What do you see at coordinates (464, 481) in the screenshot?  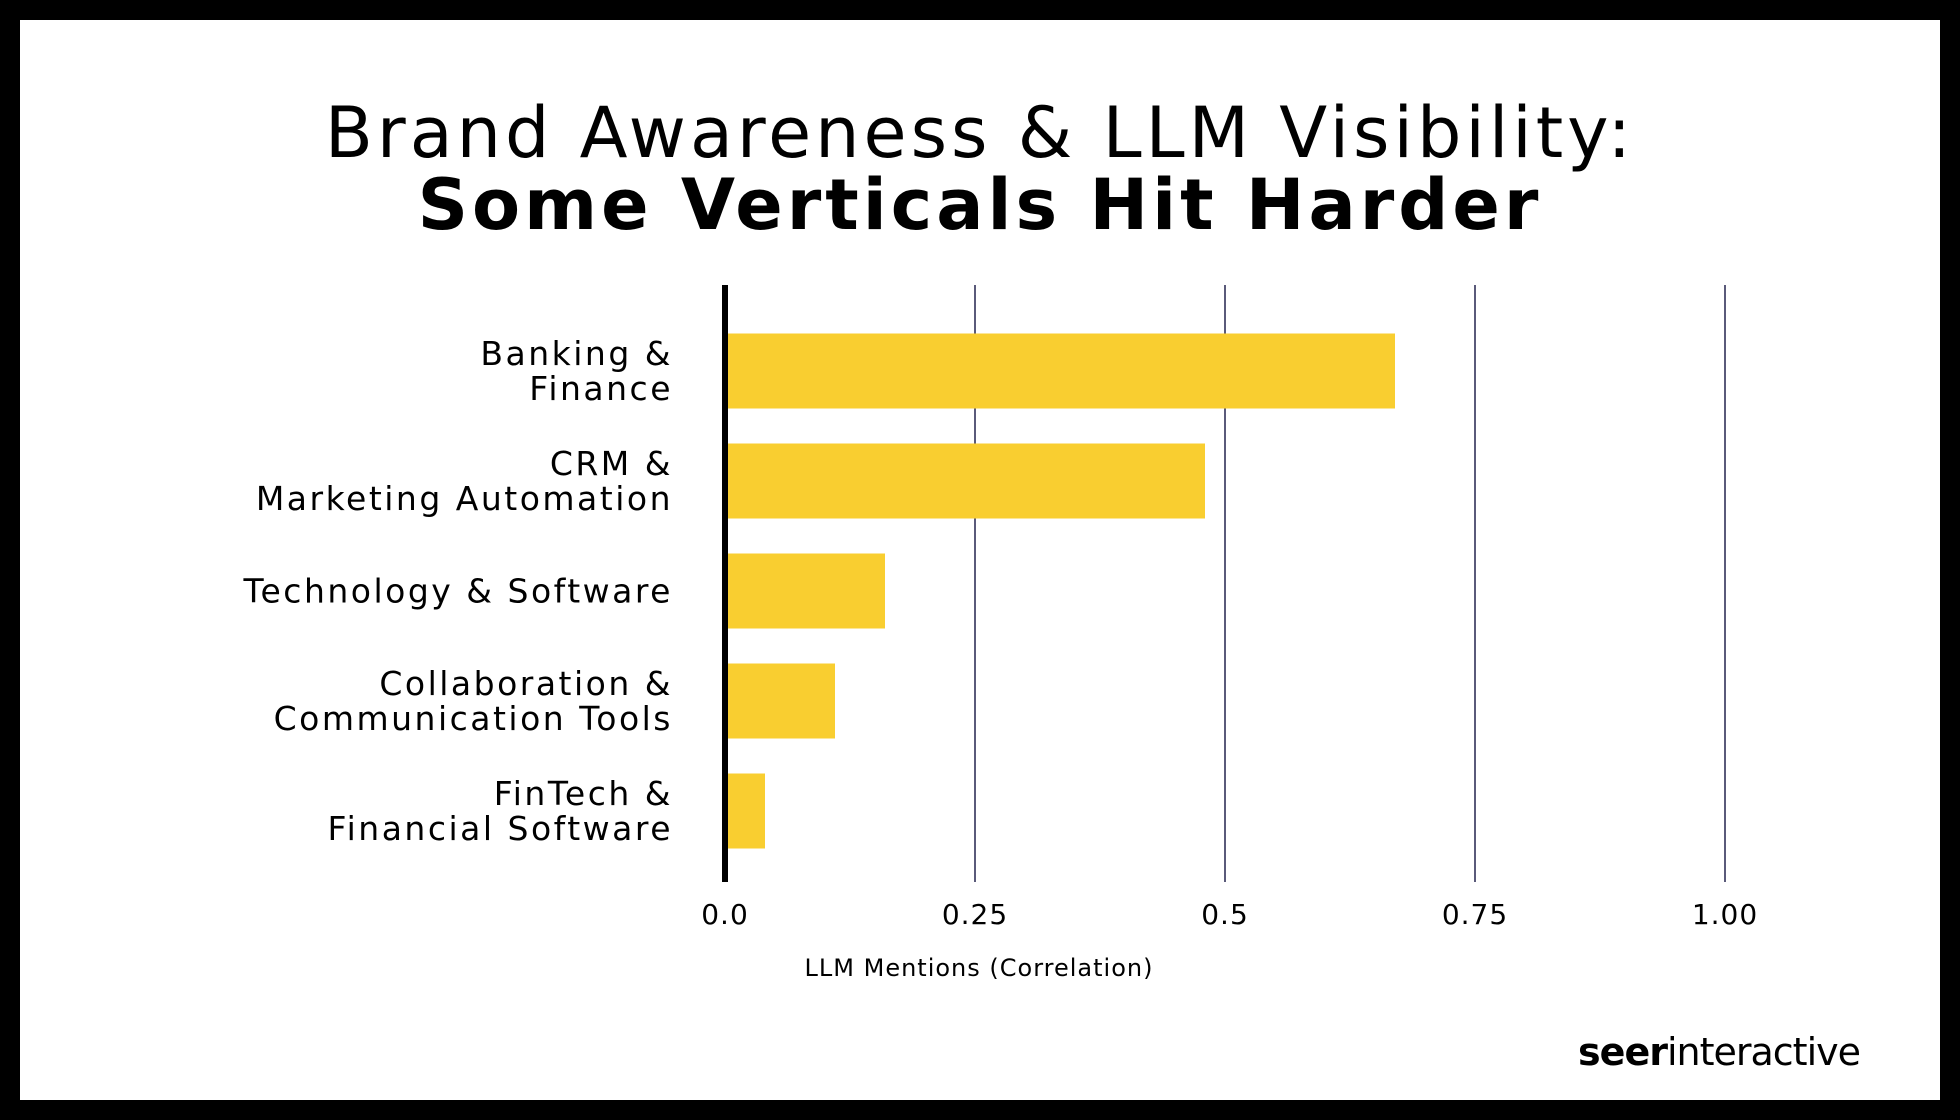 I see `y-tick-label: CRM & Marketing Automation` at bounding box center [464, 481].